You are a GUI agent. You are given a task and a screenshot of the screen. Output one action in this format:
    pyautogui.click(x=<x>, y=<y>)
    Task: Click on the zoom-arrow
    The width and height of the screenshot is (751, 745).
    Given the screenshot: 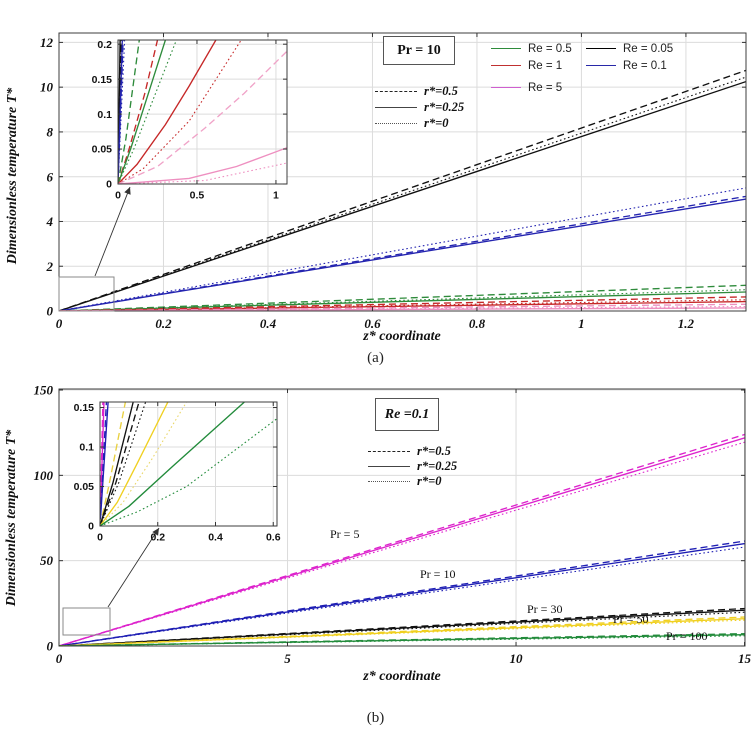 What is the action you would take?
    pyautogui.click(x=133, y=567)
    